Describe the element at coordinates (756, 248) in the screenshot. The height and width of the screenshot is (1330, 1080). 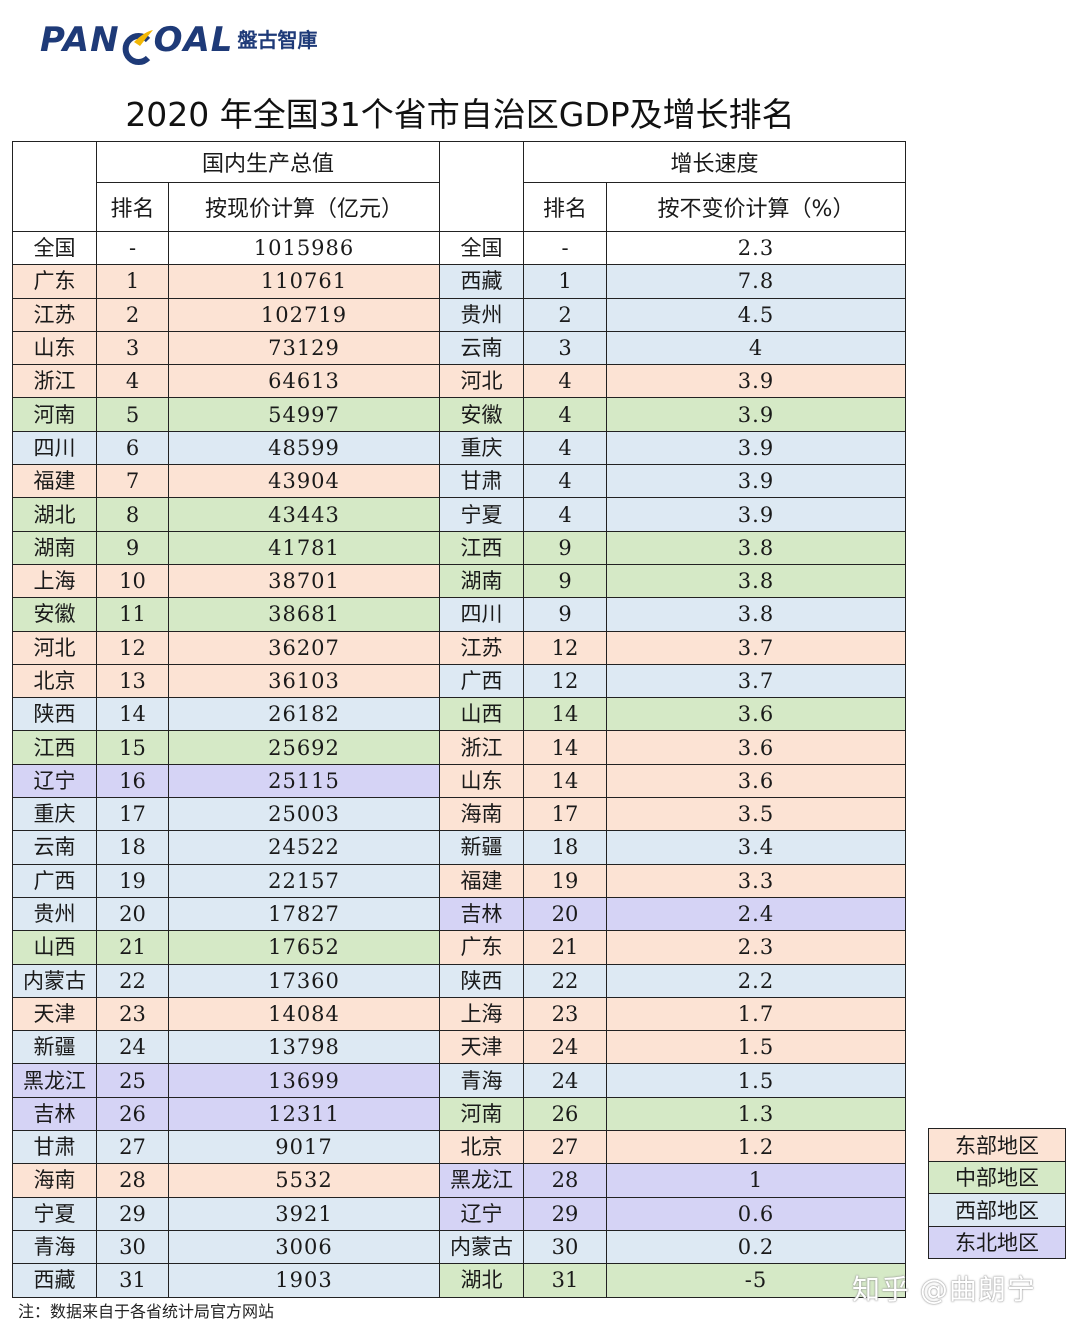
I see `growth-value-cell: 2.3` at that location.